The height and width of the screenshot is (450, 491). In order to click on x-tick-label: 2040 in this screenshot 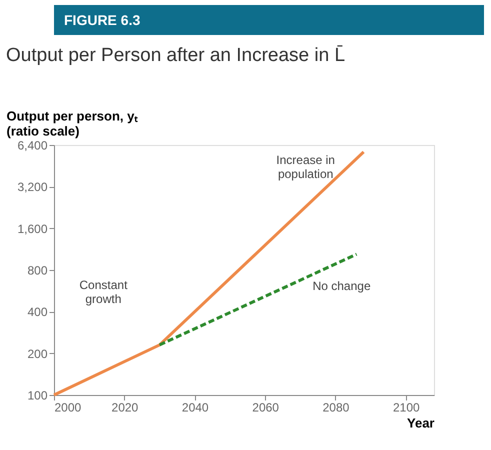, I will do `click(195, 407)`.